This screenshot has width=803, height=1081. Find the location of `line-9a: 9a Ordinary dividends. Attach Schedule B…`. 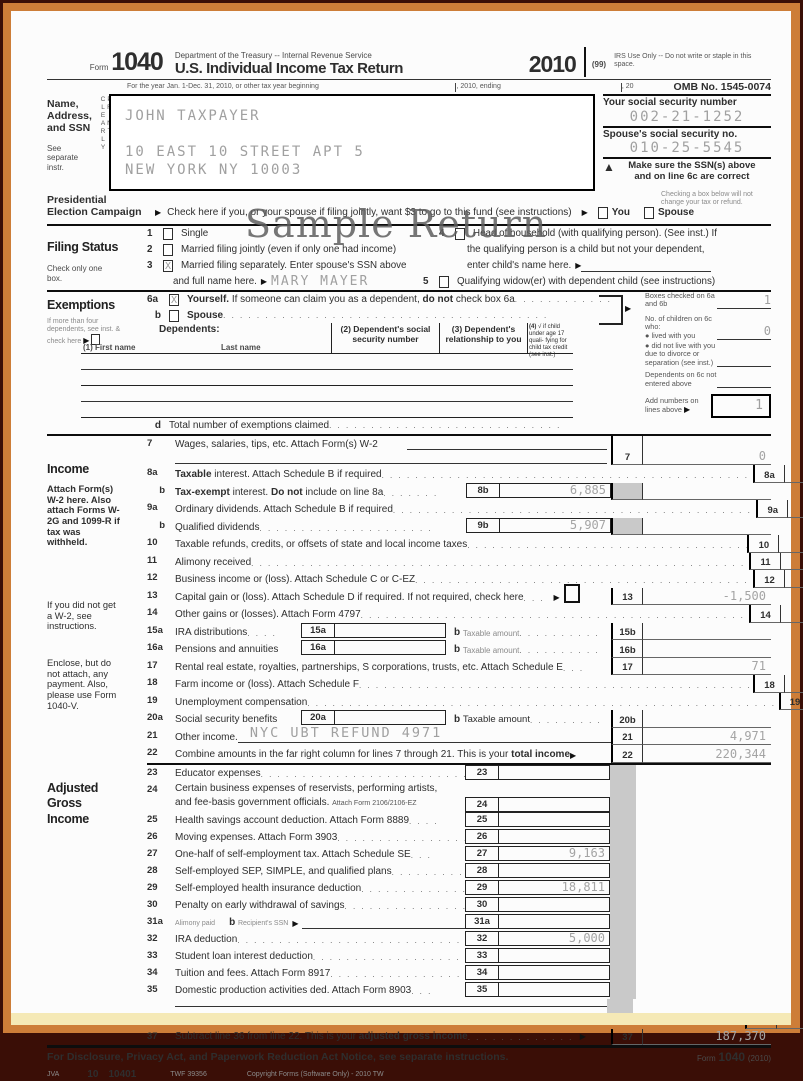

line-9a: 9a Ordinary dividends. Attach Schedule B… is located at coordinates (475, 509).